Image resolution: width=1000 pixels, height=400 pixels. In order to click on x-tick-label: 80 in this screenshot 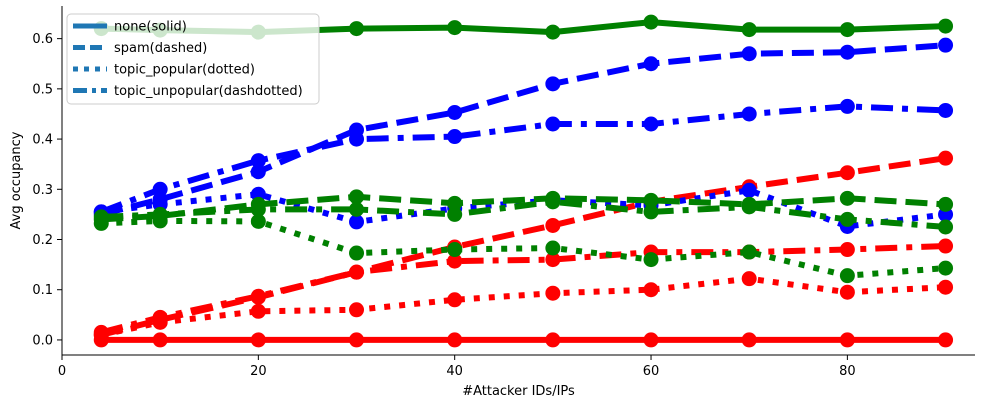, I will do `click(847, 371)`.